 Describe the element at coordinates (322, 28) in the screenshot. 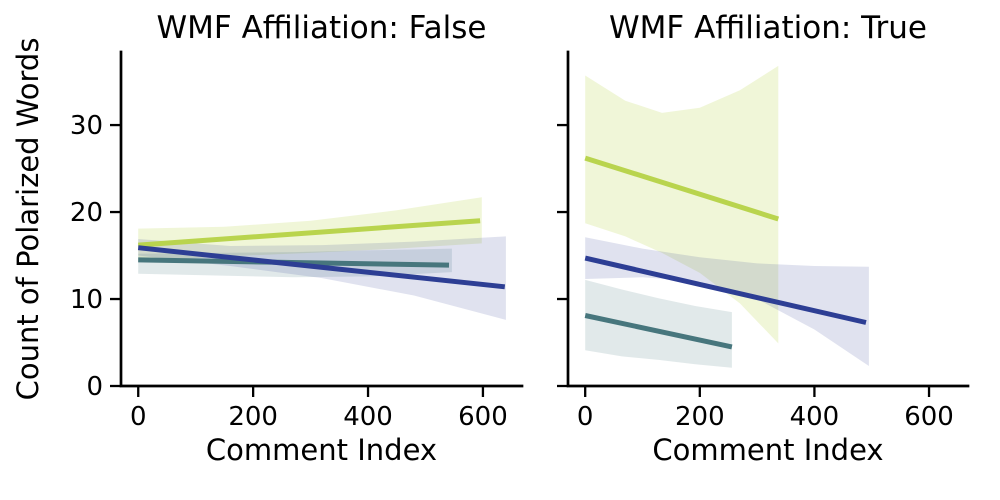

I see `facet-title: WMF Affiliation: False` at that location.